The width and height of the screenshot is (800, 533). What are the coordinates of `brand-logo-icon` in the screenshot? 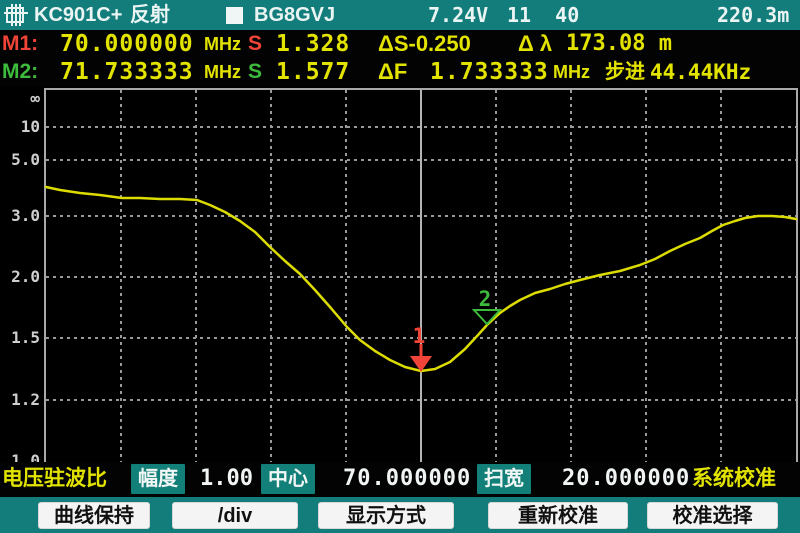 It's located at (16, 15).